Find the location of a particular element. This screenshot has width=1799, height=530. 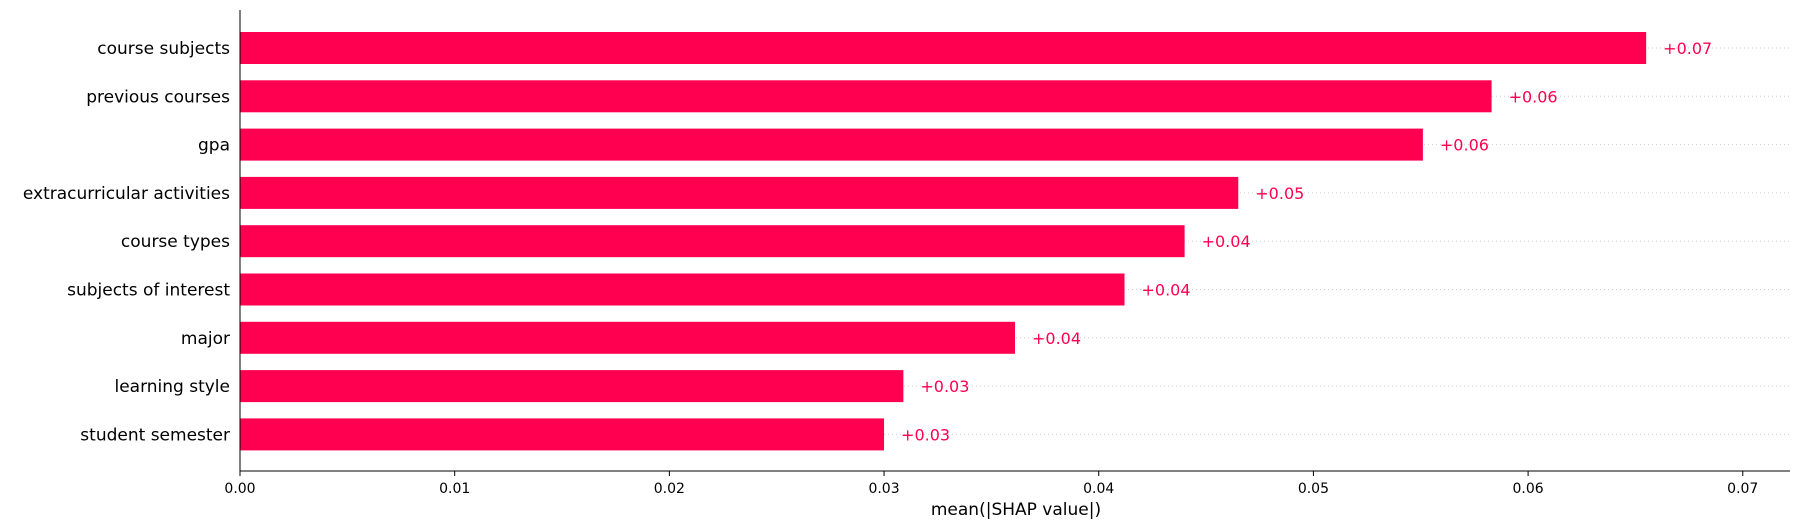

x-tick-label: 0.00 is located at coordinates (239, 489).